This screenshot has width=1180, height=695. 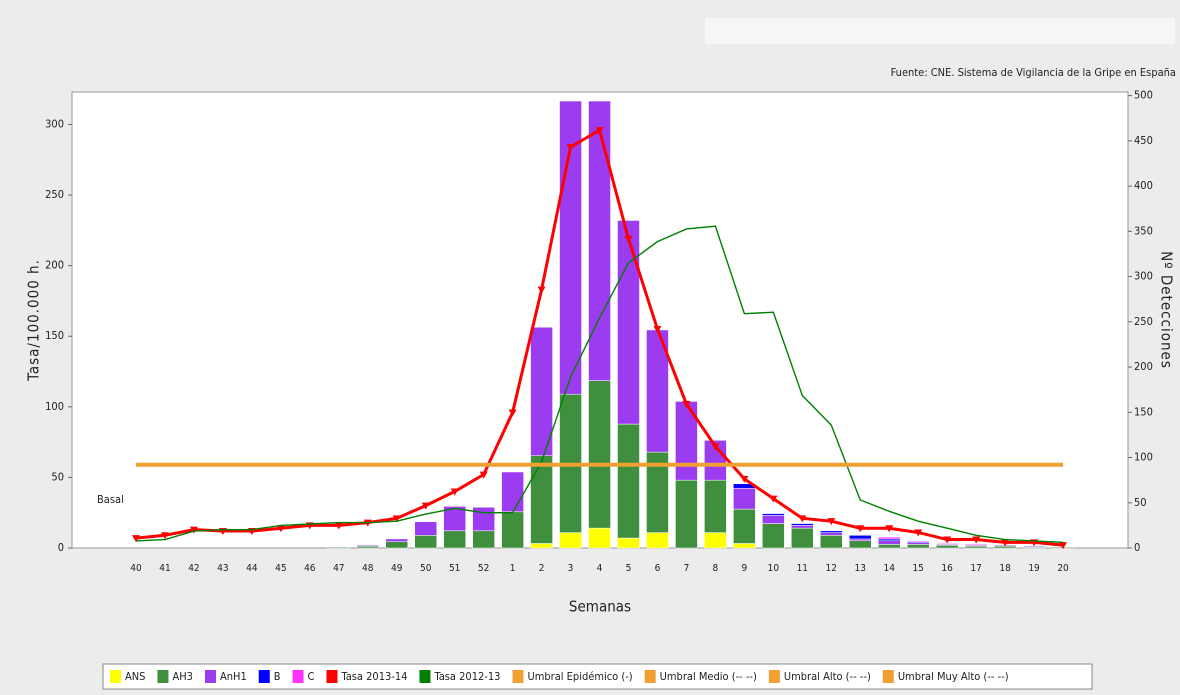 What do you see at coordinates (687, 568) in the screenshot?
I see `x-tick-label: 7` at bounding box center [687, 568].